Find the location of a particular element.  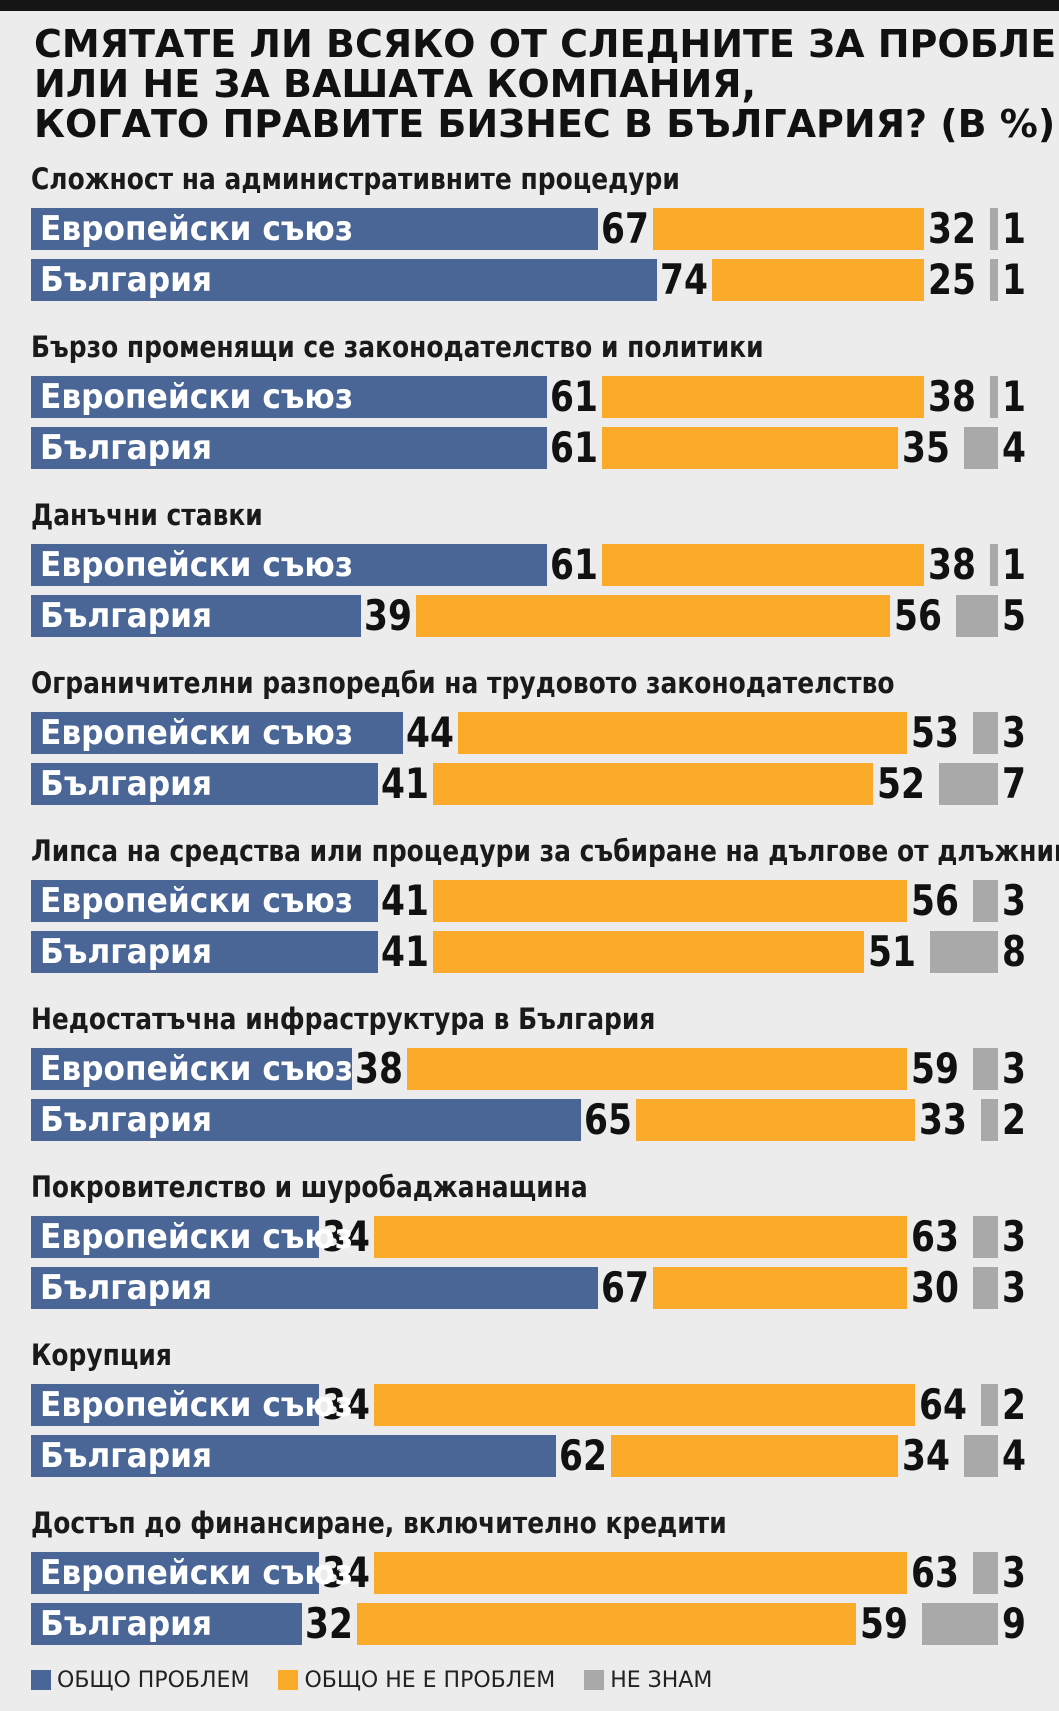

legend-label-problem: ОБЩО ПРОБЛЕМ is located at coordinates (153, 1680).